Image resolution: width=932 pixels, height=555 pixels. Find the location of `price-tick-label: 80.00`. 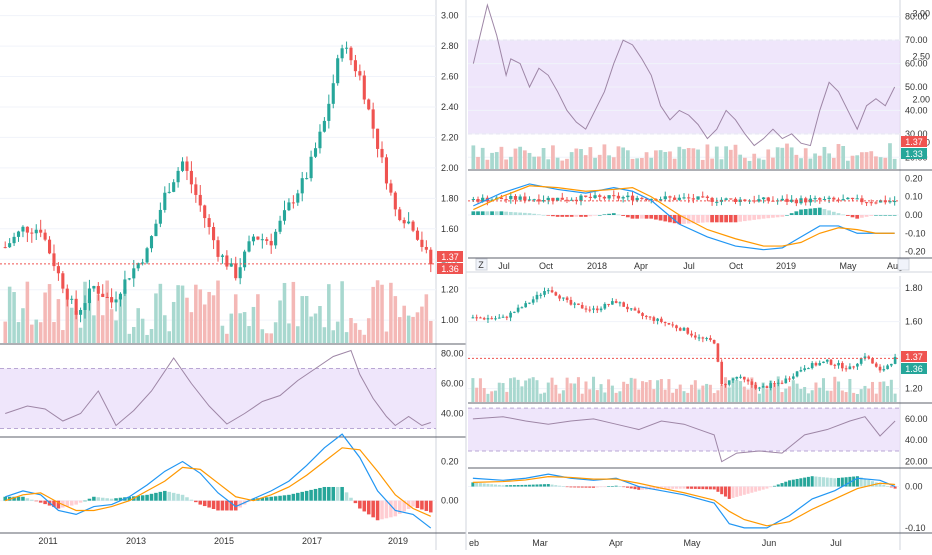

price-tick-label: 80.00 is located at coordinates (916, 17).